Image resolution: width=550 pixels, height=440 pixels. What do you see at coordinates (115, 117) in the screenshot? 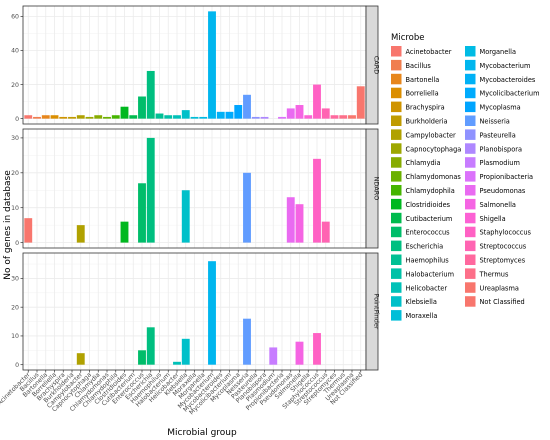
I see `bar-card-chlamydophila: Chlamydophila: 2` at bounding box center [115, 117].